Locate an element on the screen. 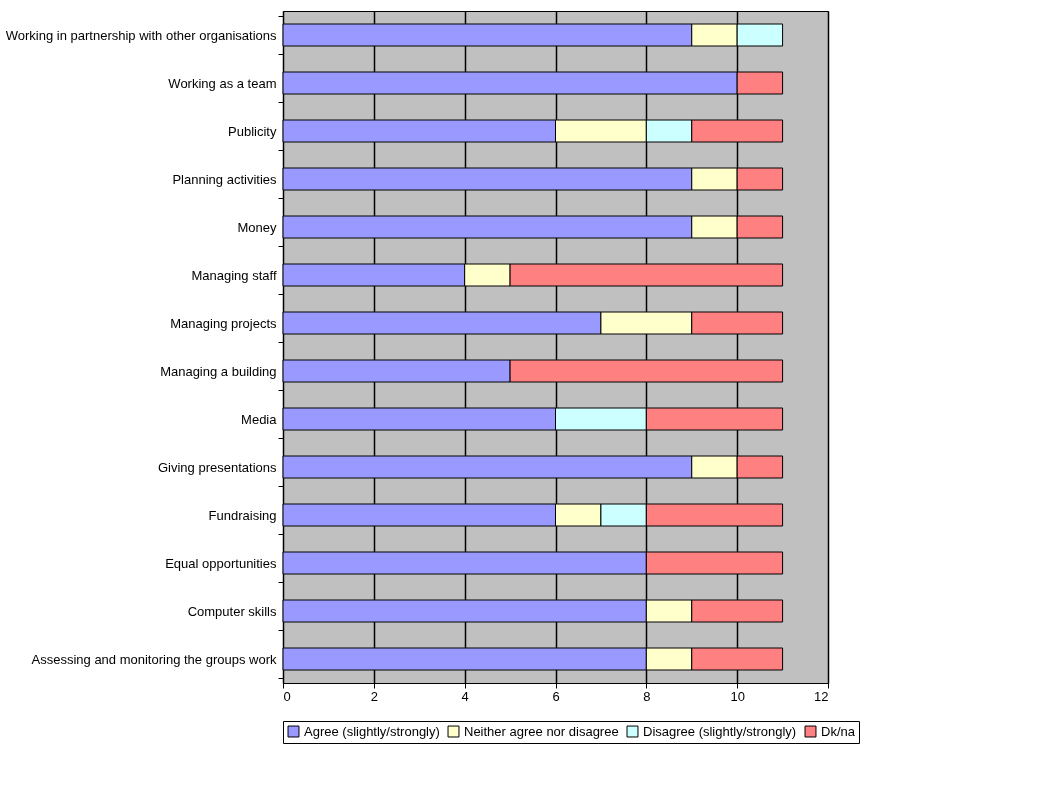 This screenshot has width=1045, height=790. y-tick-label: Money is located at coordinates (257, 227).